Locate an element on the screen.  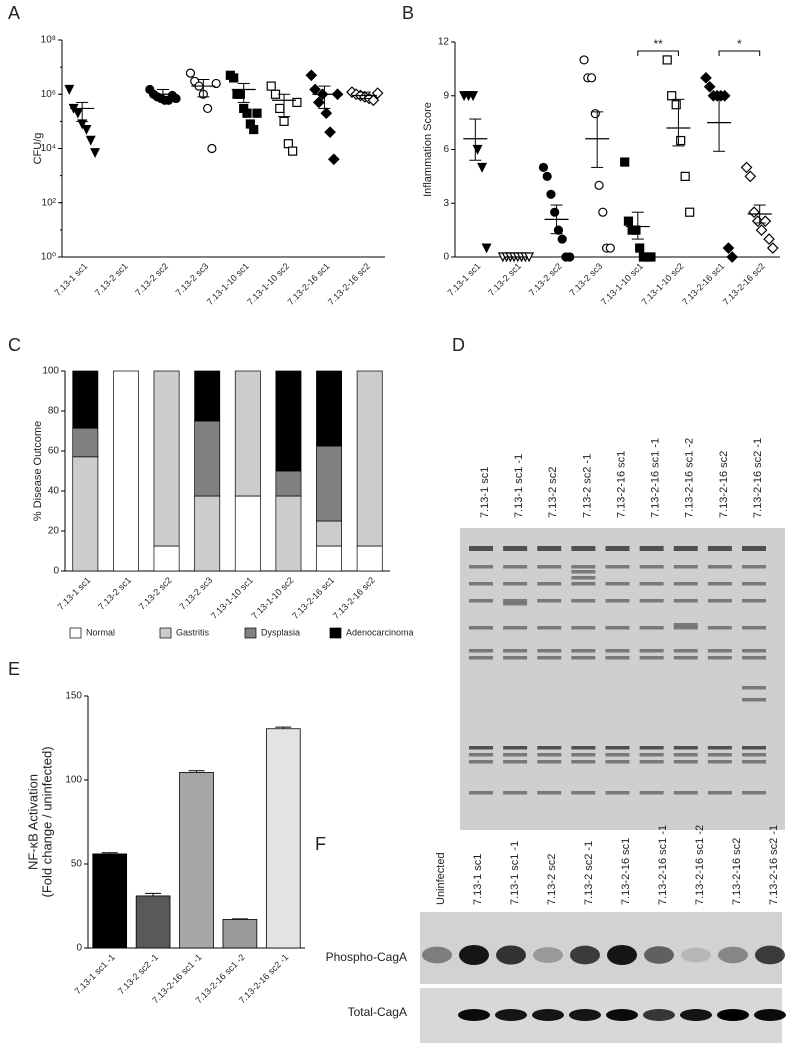
panel-letter: B is located at coordinates (408, 13).